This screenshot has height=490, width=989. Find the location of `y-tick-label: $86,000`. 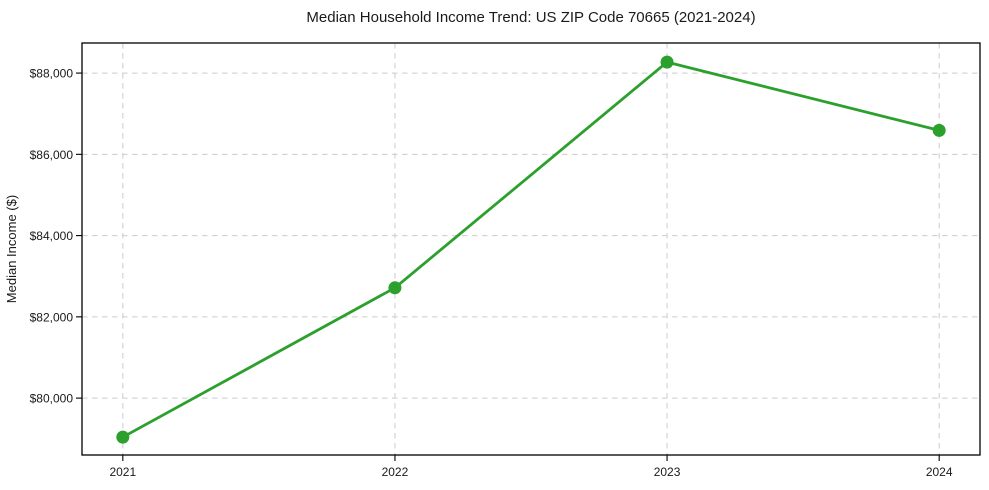

y-tick-label: $86,000 is located at coordinates (52, 155).